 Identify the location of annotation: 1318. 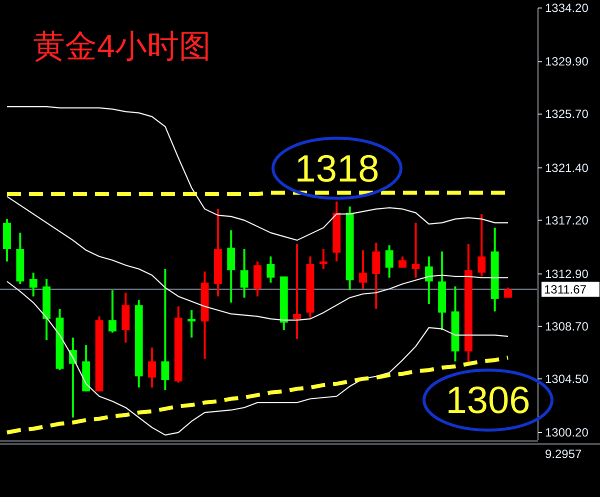
(337, 169).